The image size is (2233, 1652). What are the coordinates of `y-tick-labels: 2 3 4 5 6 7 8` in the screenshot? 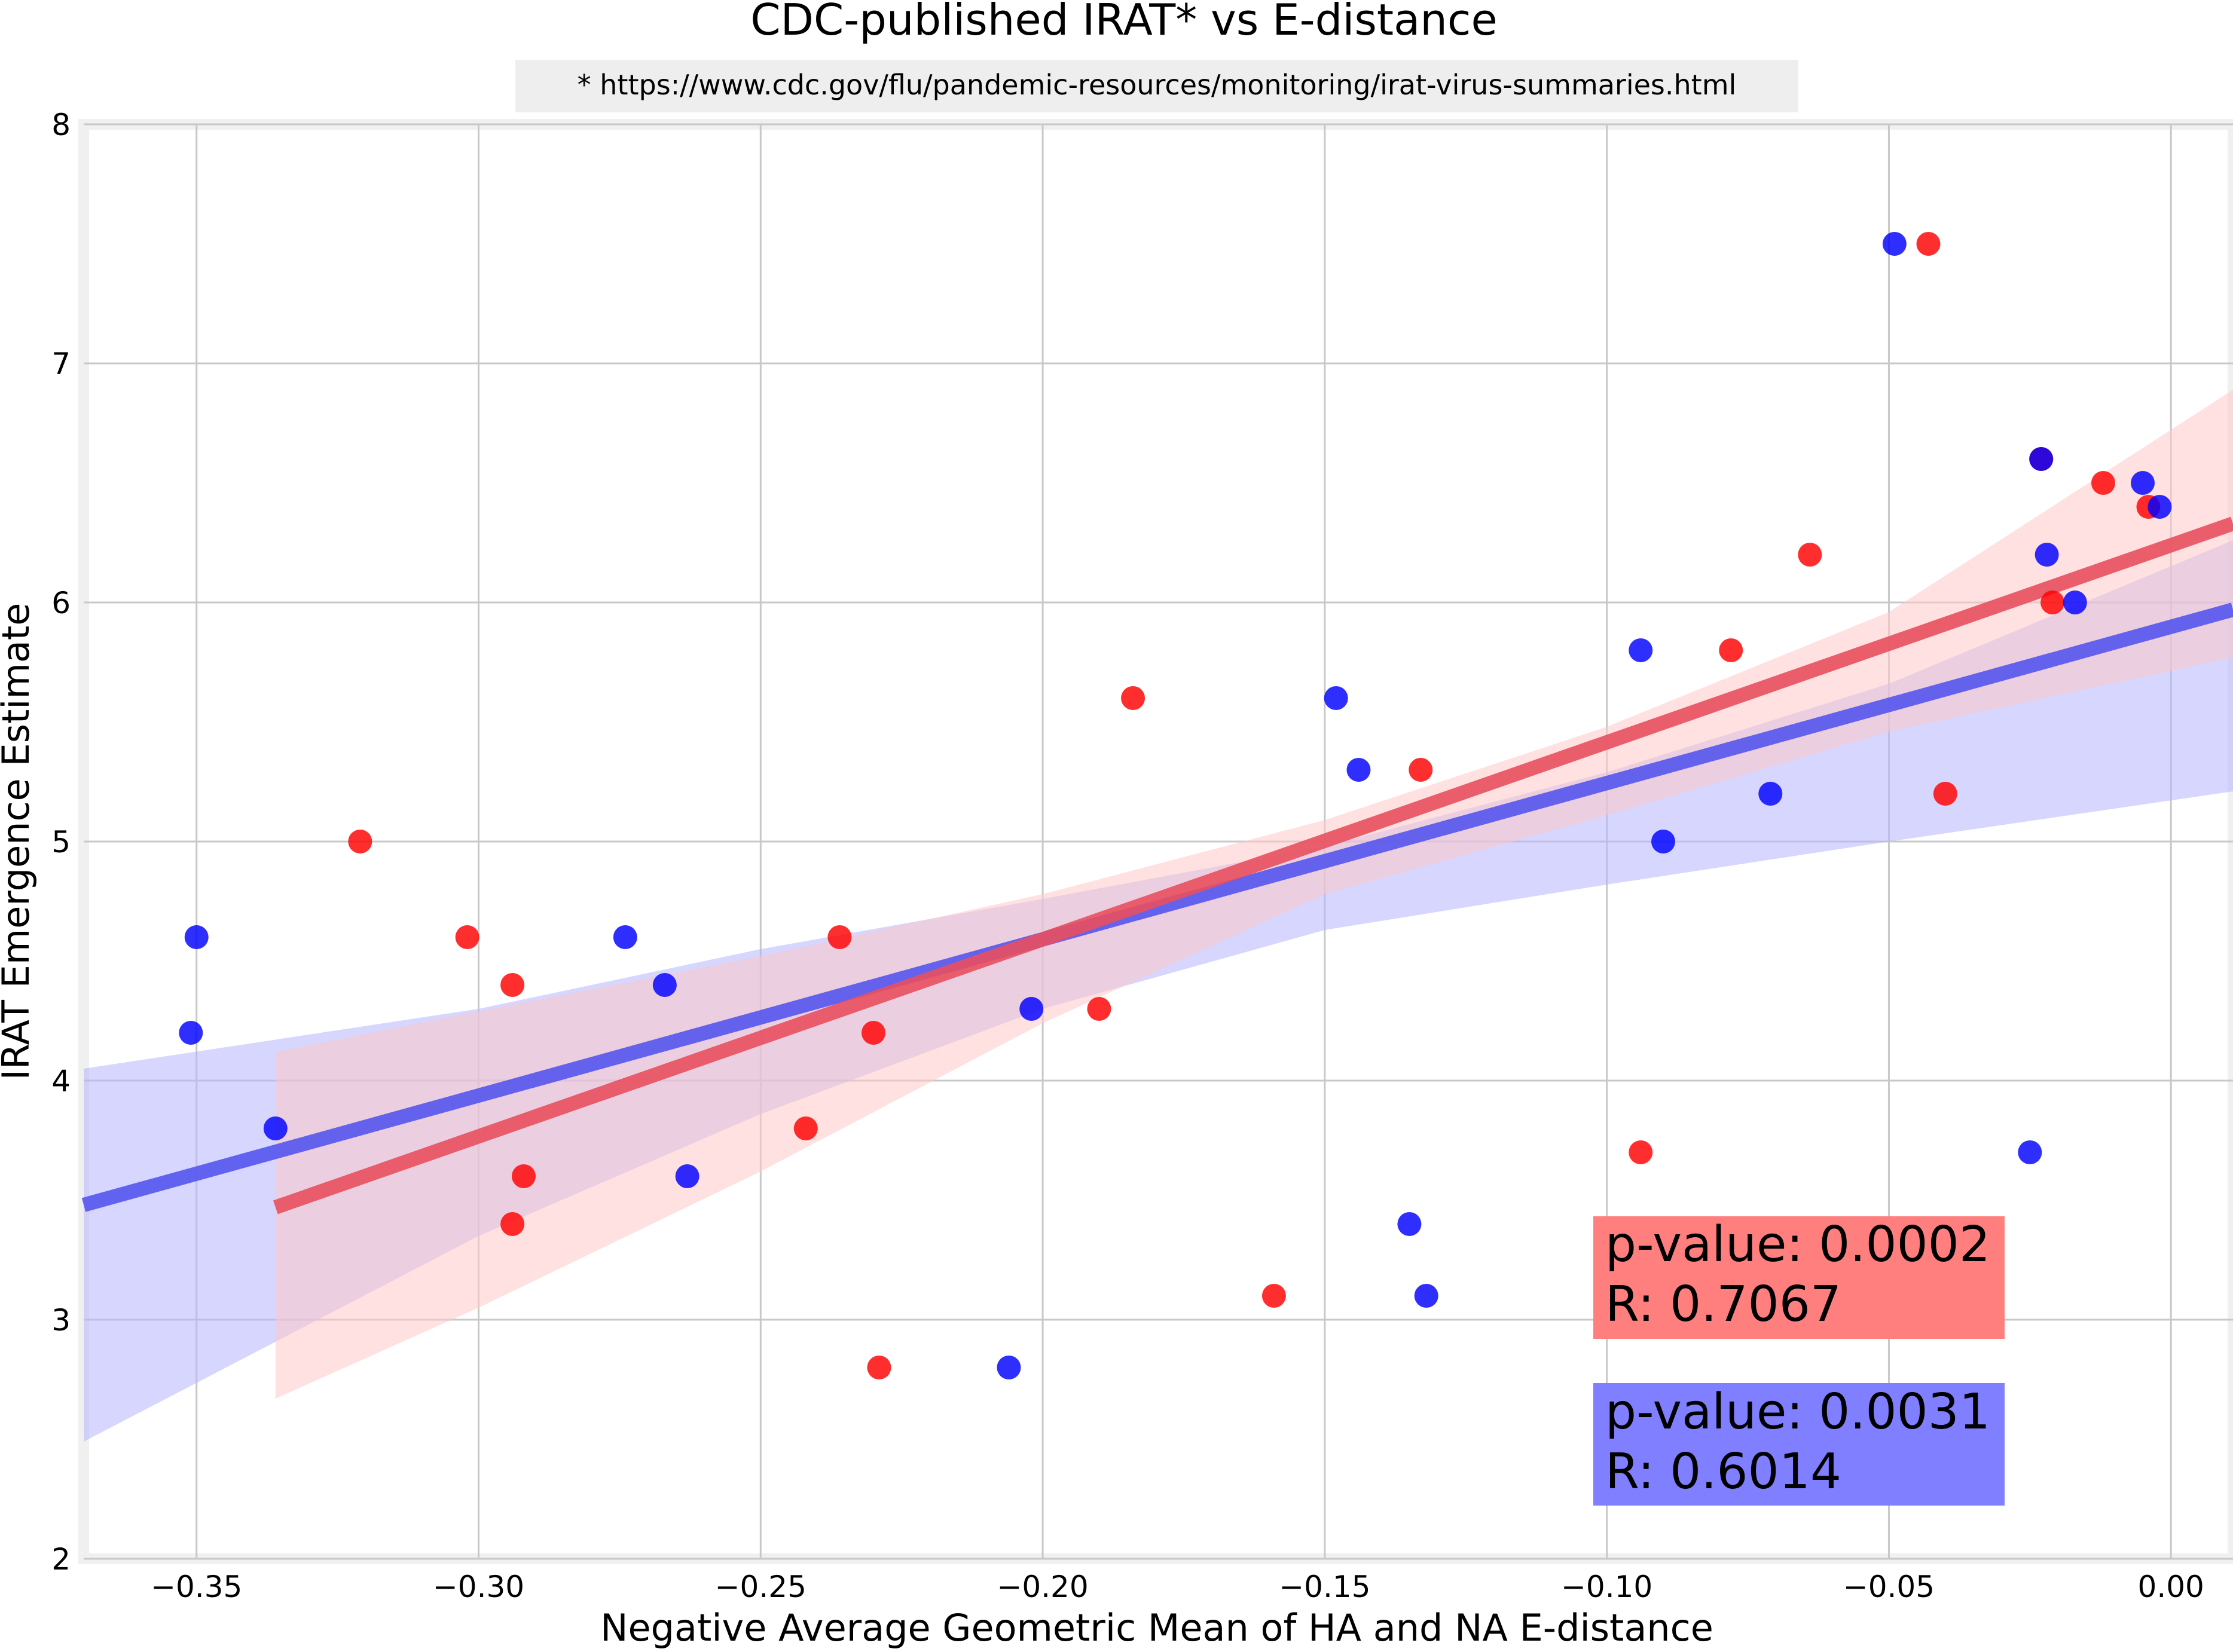 It's located at (61, 842).